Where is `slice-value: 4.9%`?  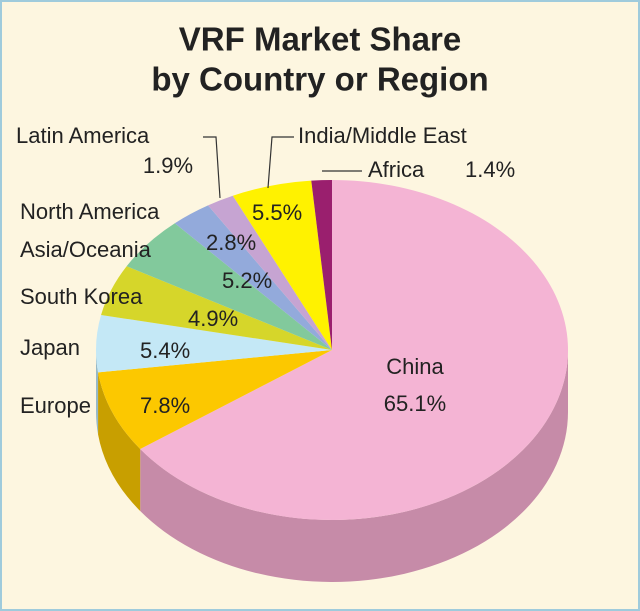 slice-value: 4.9% is located at coordinates (213, 318).